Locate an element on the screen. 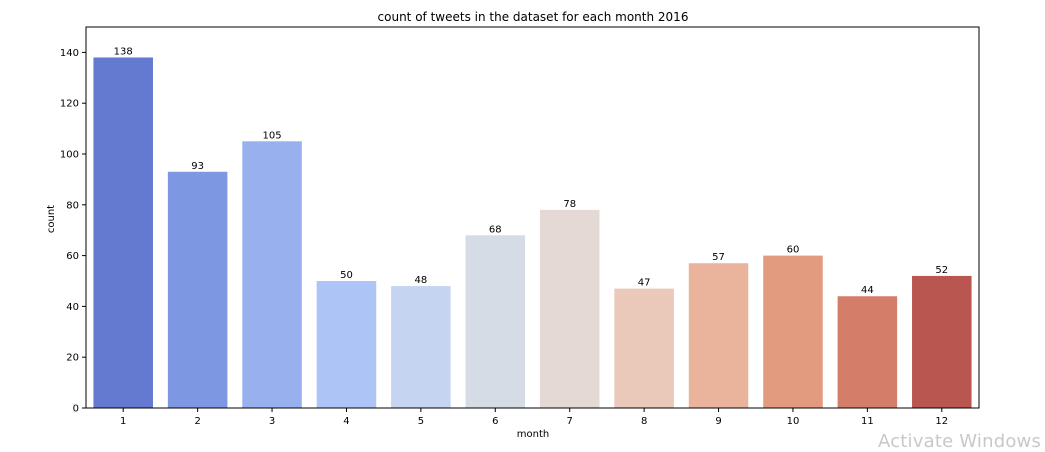  activate-windows-watermark: Activate Windows is located at coordinates (960, 441).